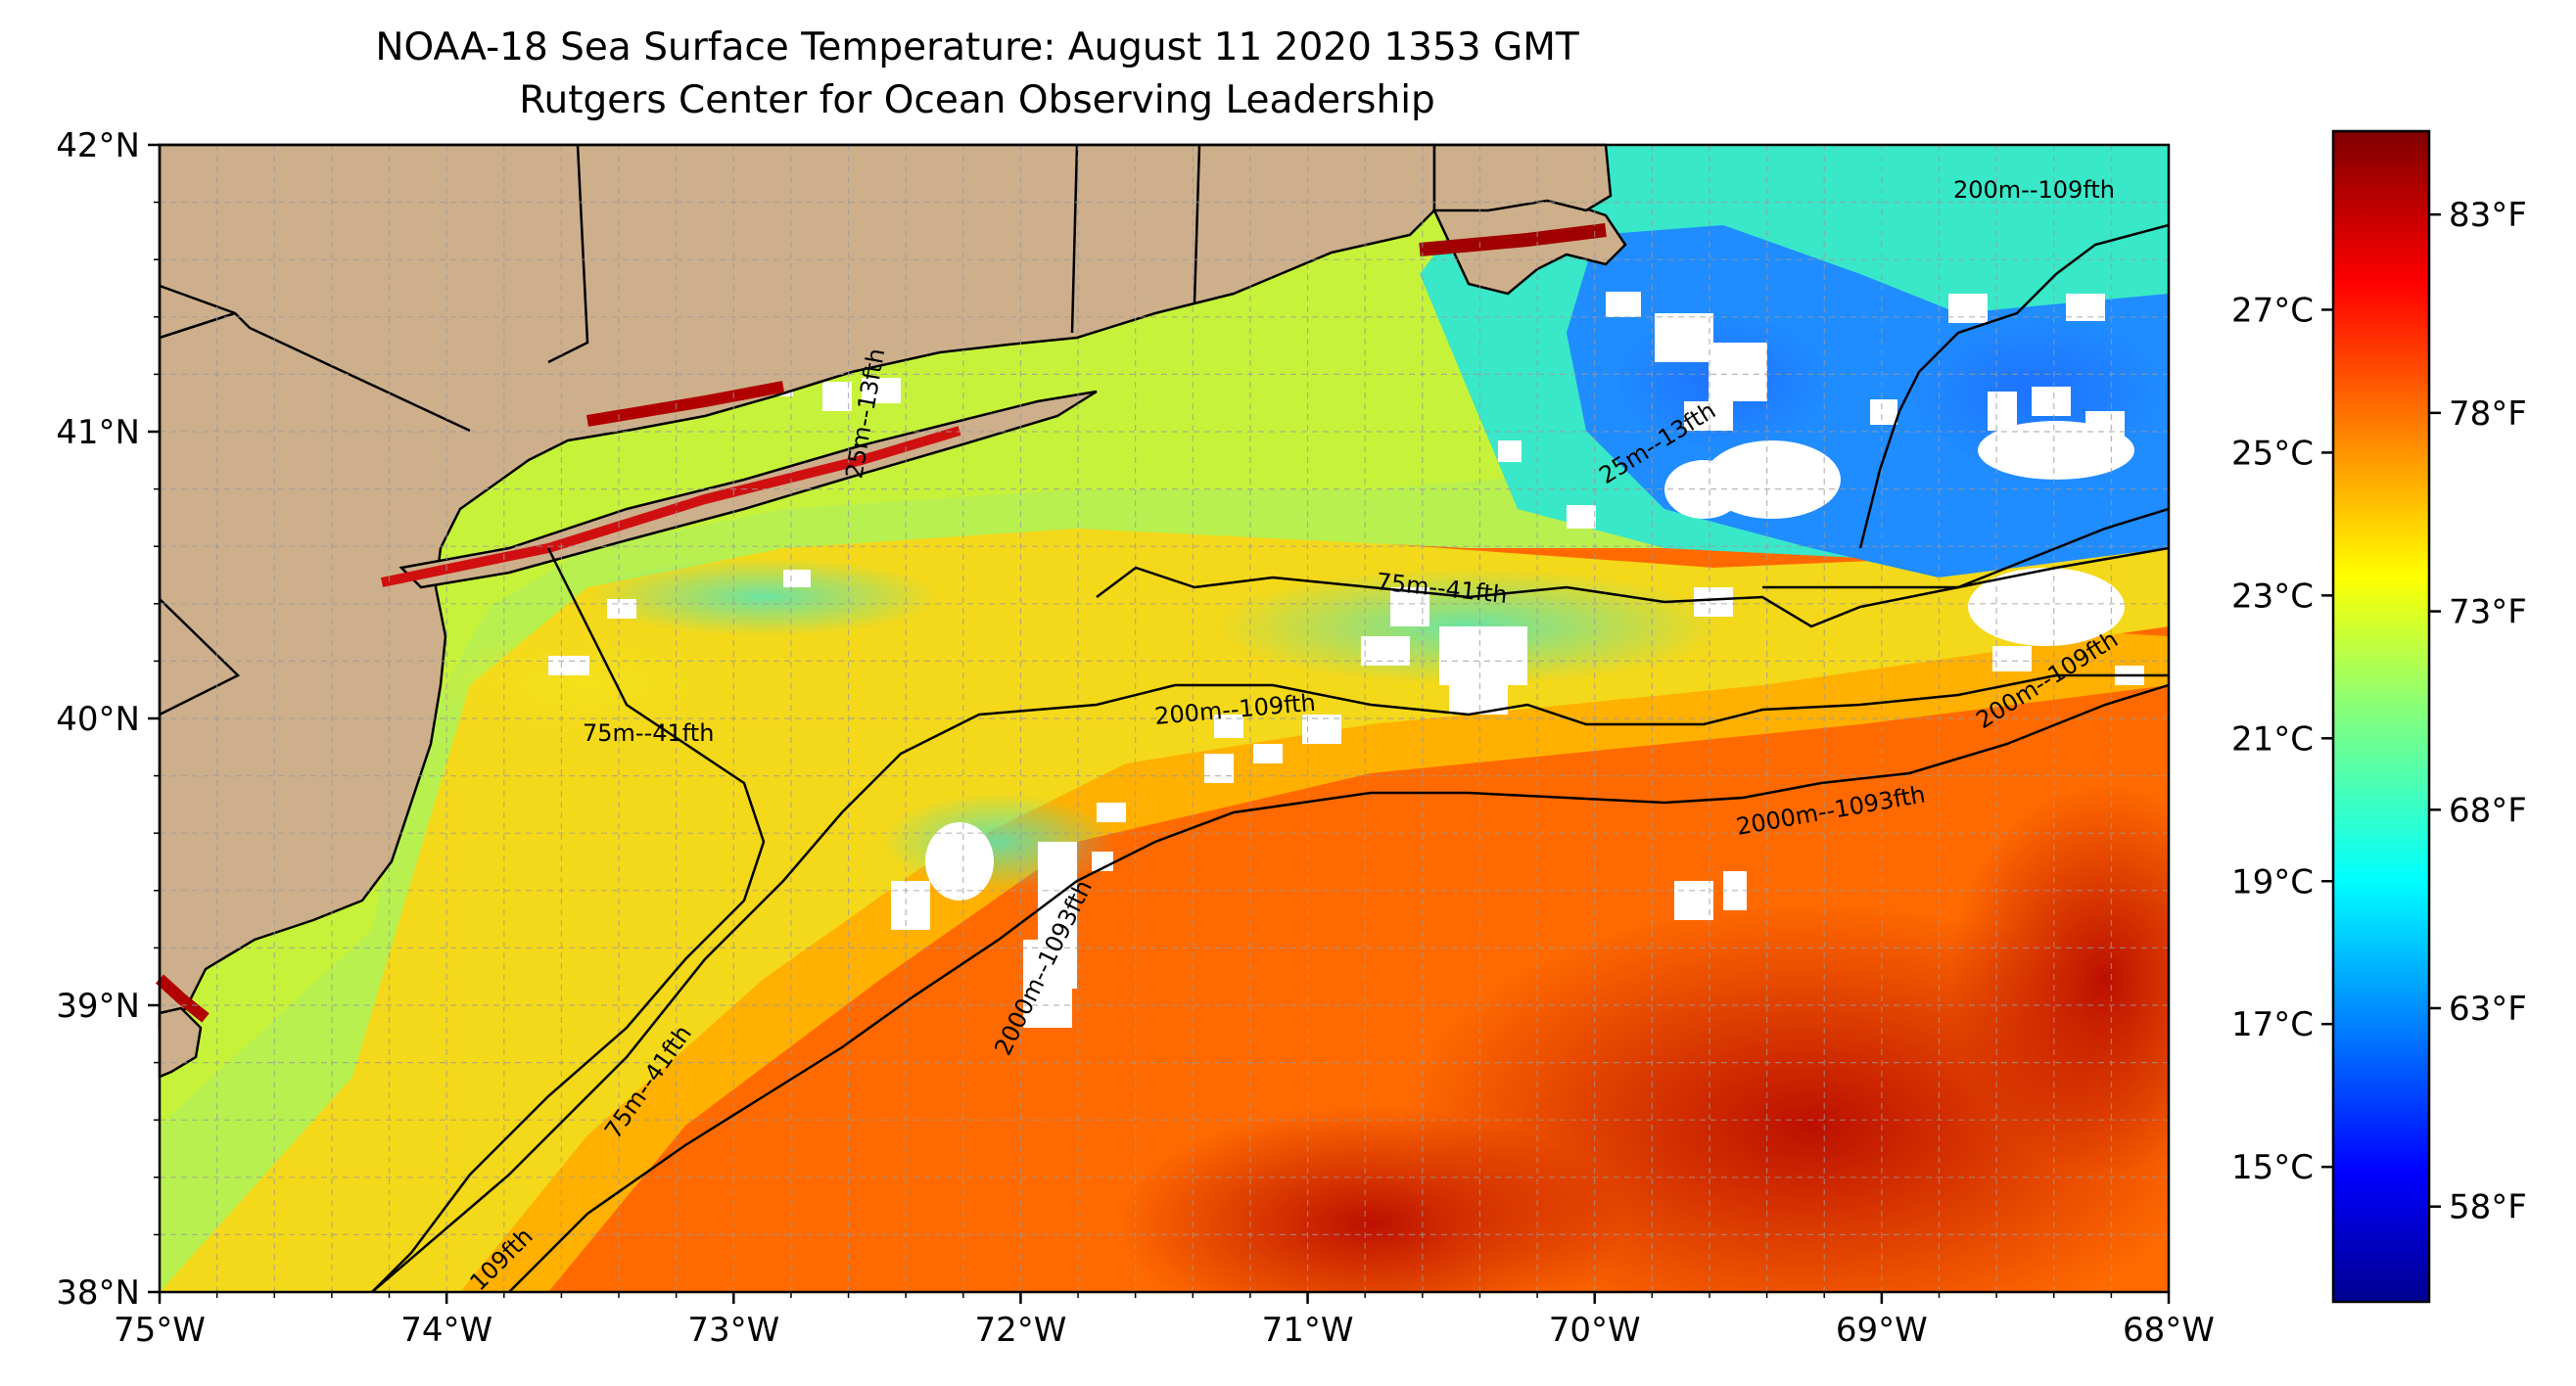 This screenshot has width=2576, height=1386. I want to click on f-tick-label: 78°F, so click(2488, 414).